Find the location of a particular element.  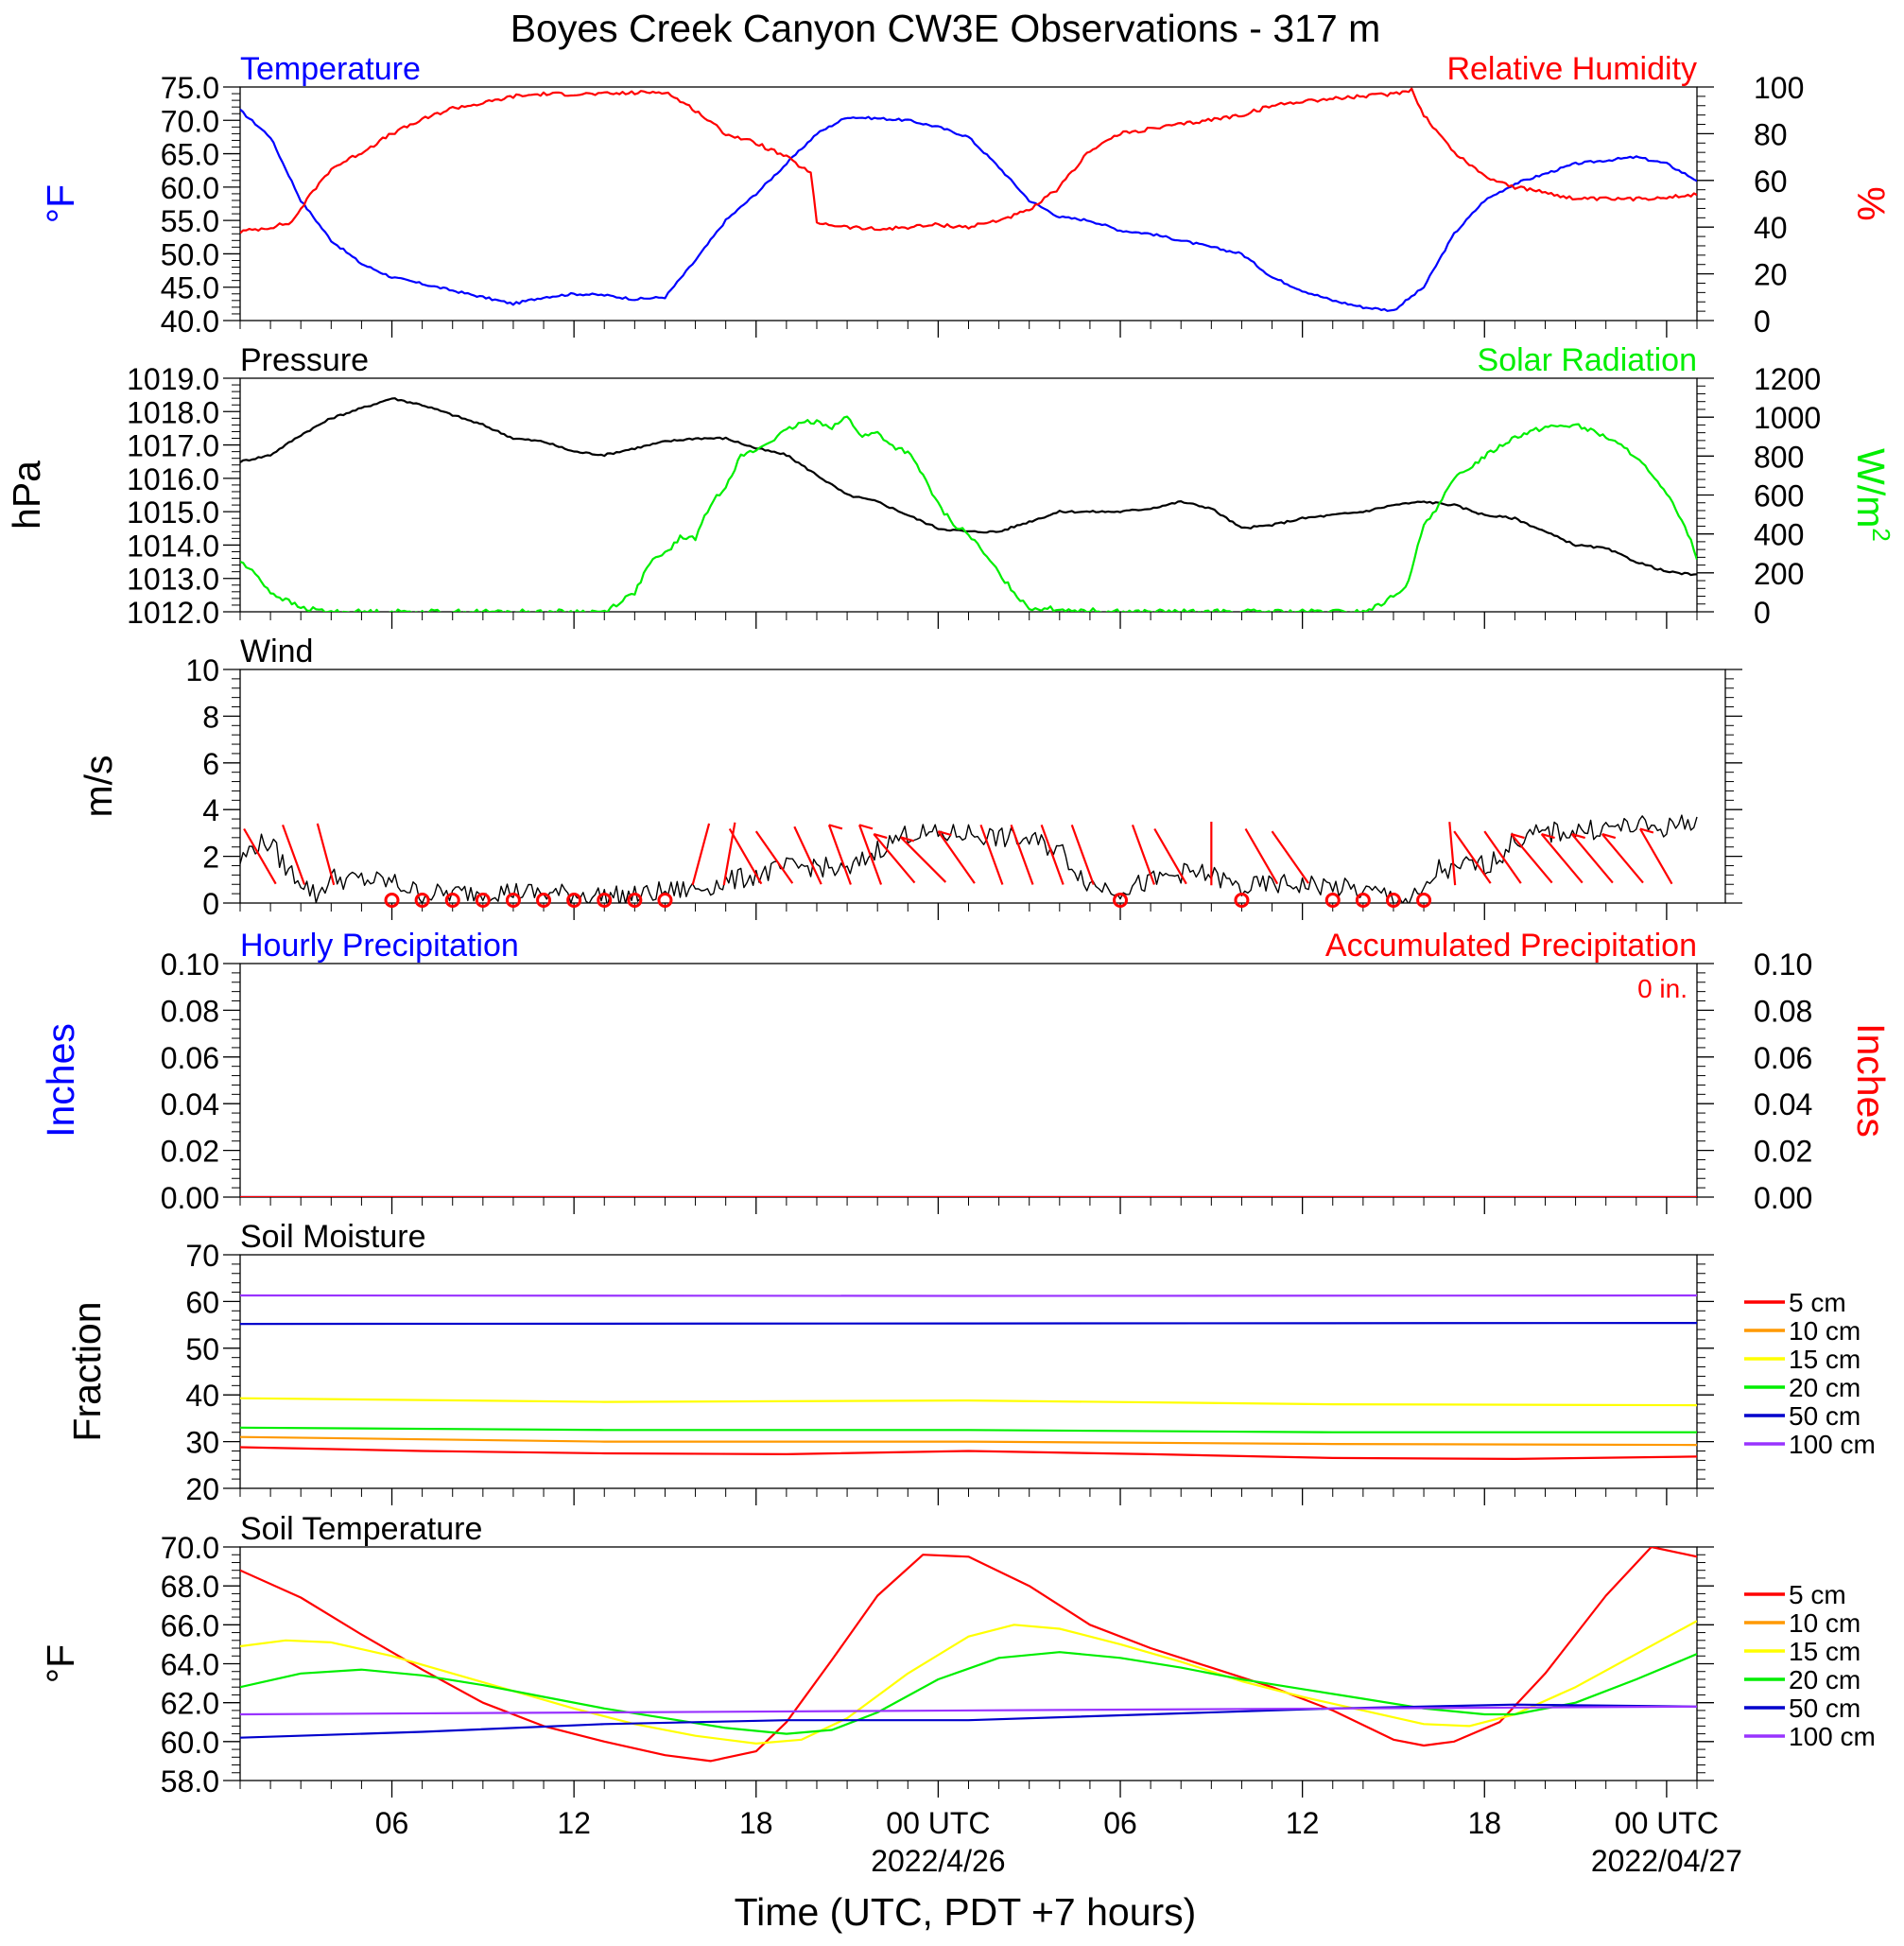

y-axis-label-right: W/m2 is located at coordinates (1872, 495).